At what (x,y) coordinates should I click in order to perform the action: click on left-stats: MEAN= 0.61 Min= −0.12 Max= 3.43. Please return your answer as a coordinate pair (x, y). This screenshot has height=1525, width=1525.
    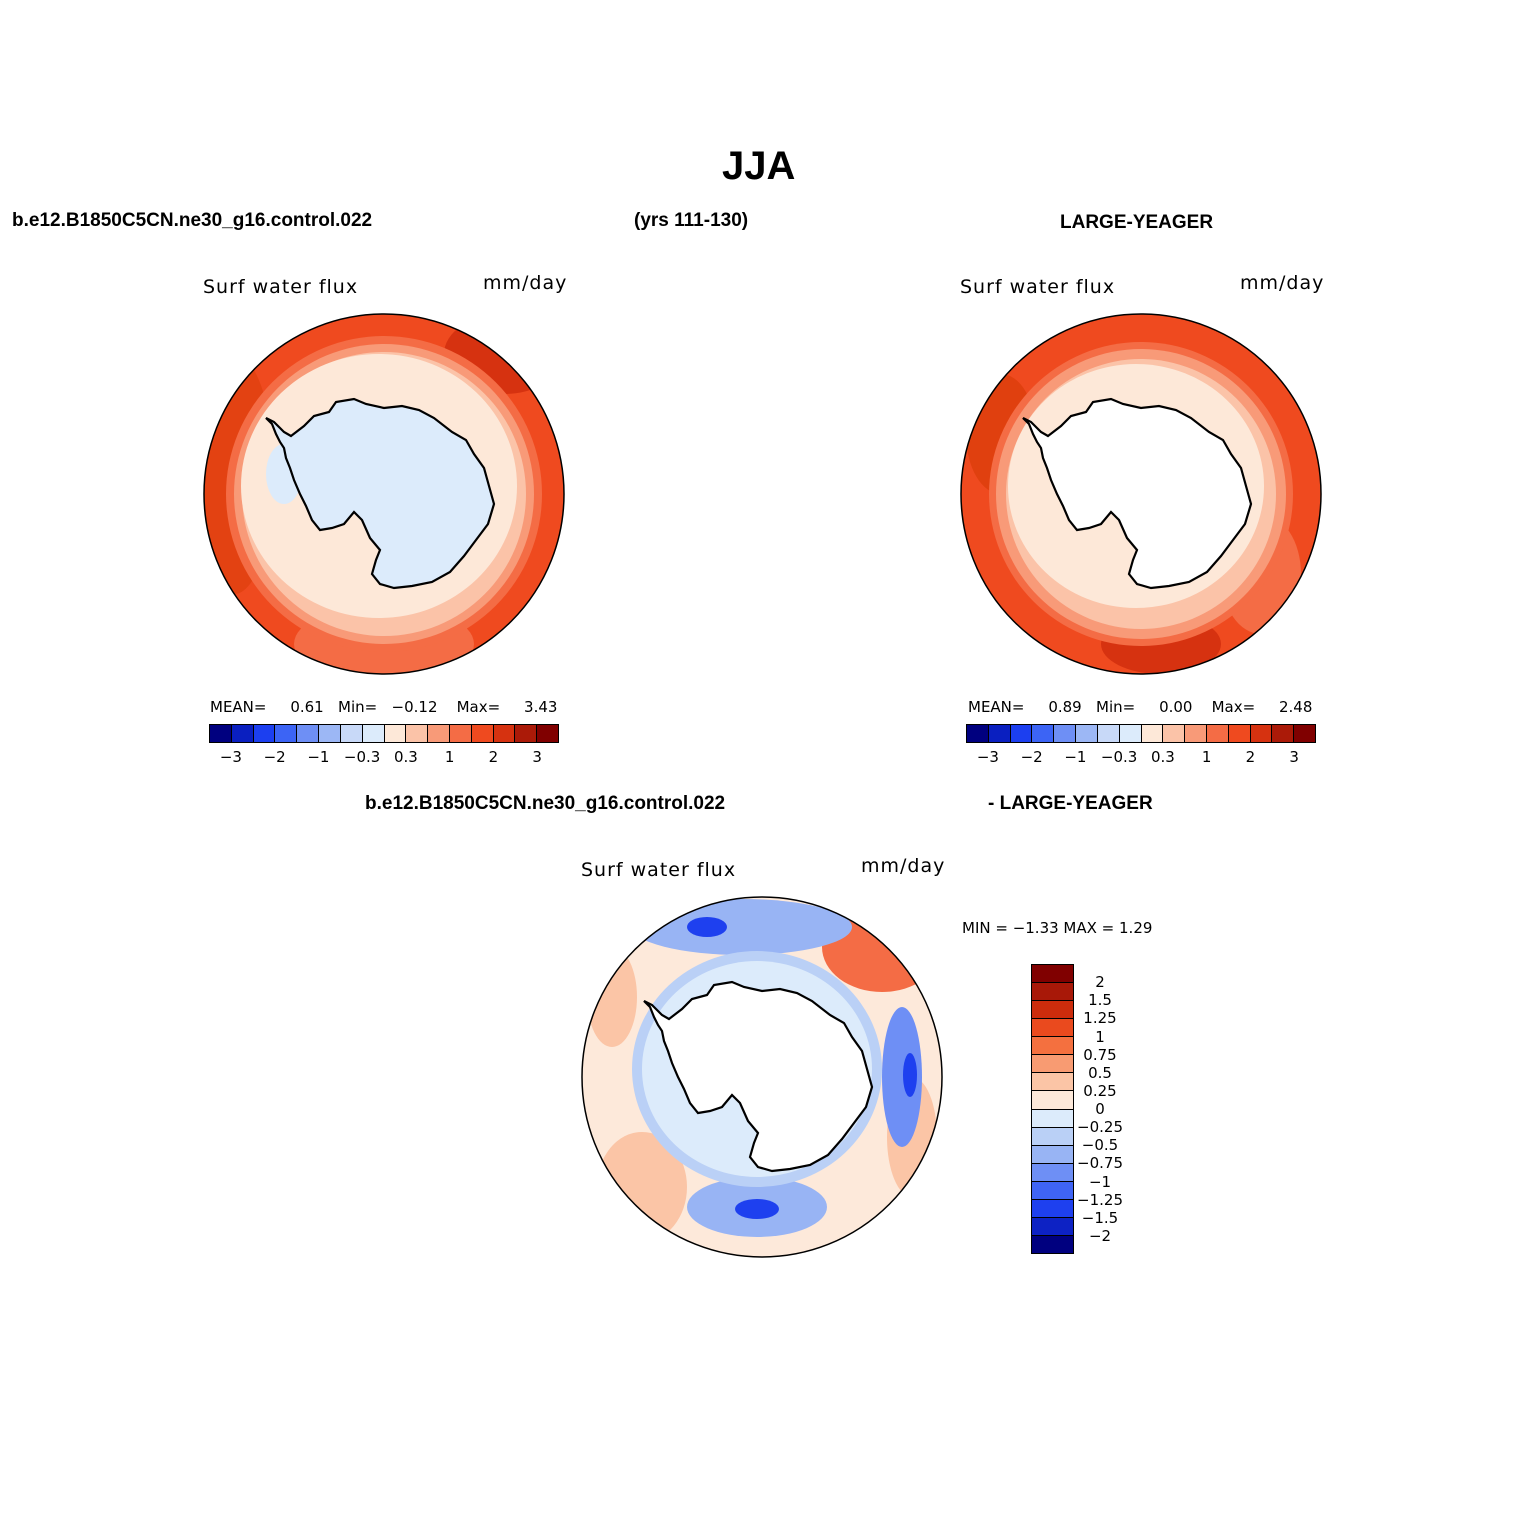
    Looking at the image, I should click on (383, 707).